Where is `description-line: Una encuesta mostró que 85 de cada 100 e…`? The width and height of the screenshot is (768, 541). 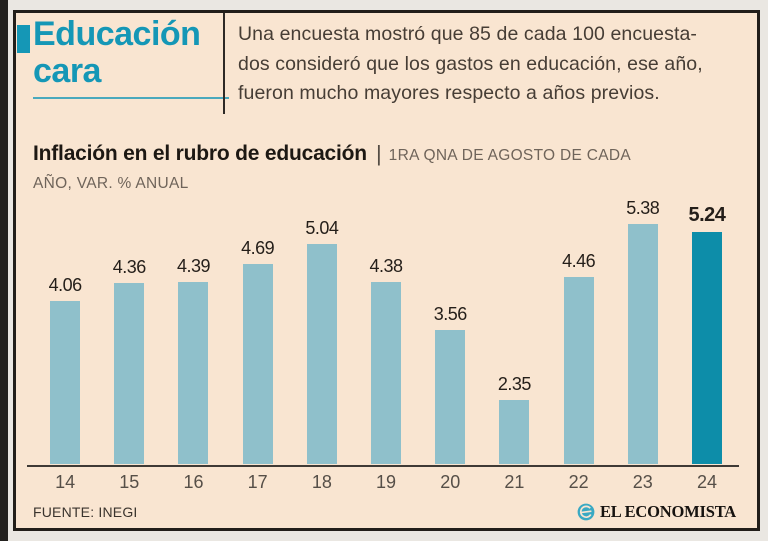
description-line: Una encuesta mostró que 85 de cada 100 e… is located at coordinates (468, 34).